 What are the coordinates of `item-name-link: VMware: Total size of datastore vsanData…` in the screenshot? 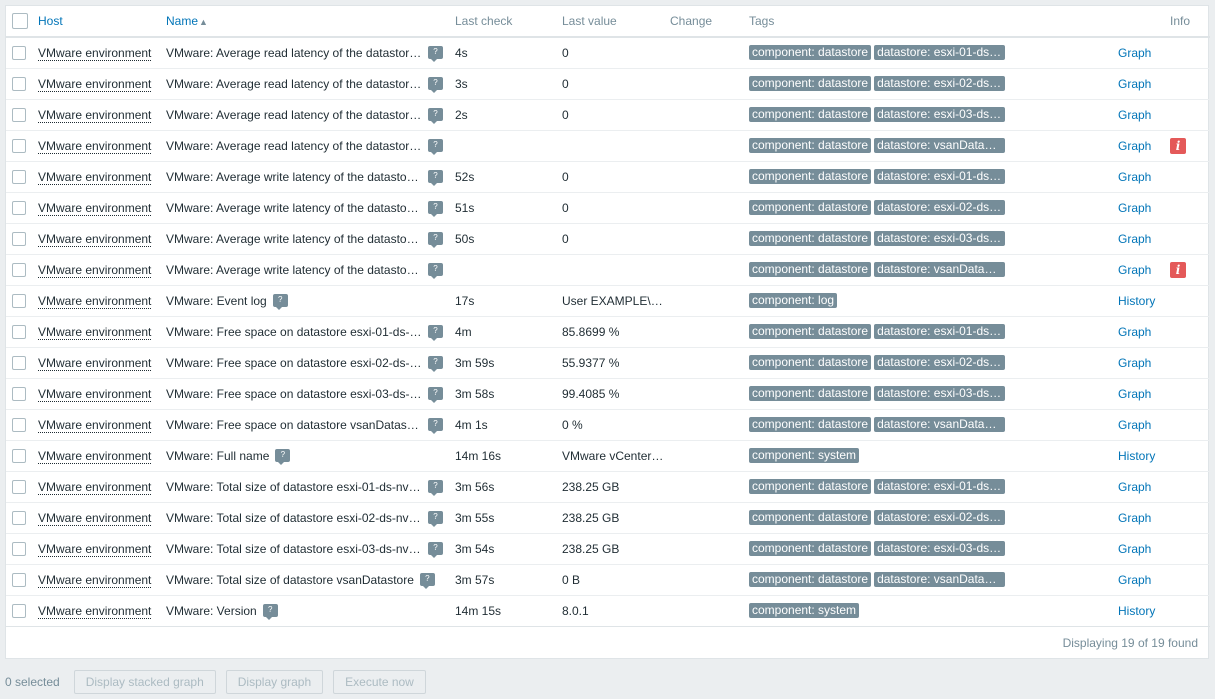 It's located at (290, 579).